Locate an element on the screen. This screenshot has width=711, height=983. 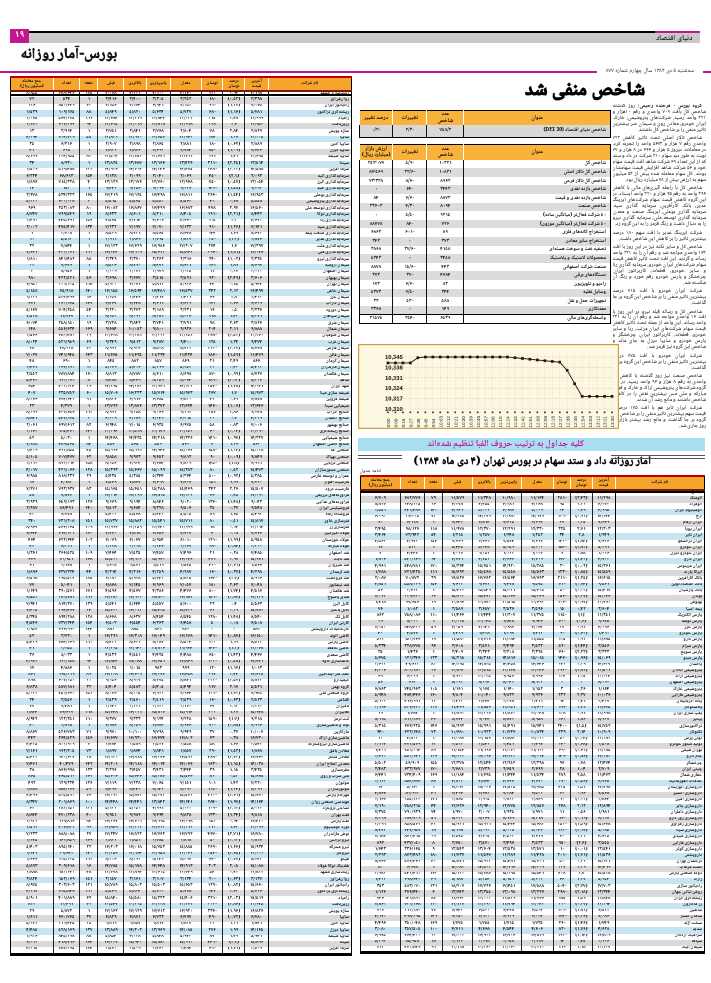
svg-text: 11:24 is located at coordinates (508, 422).